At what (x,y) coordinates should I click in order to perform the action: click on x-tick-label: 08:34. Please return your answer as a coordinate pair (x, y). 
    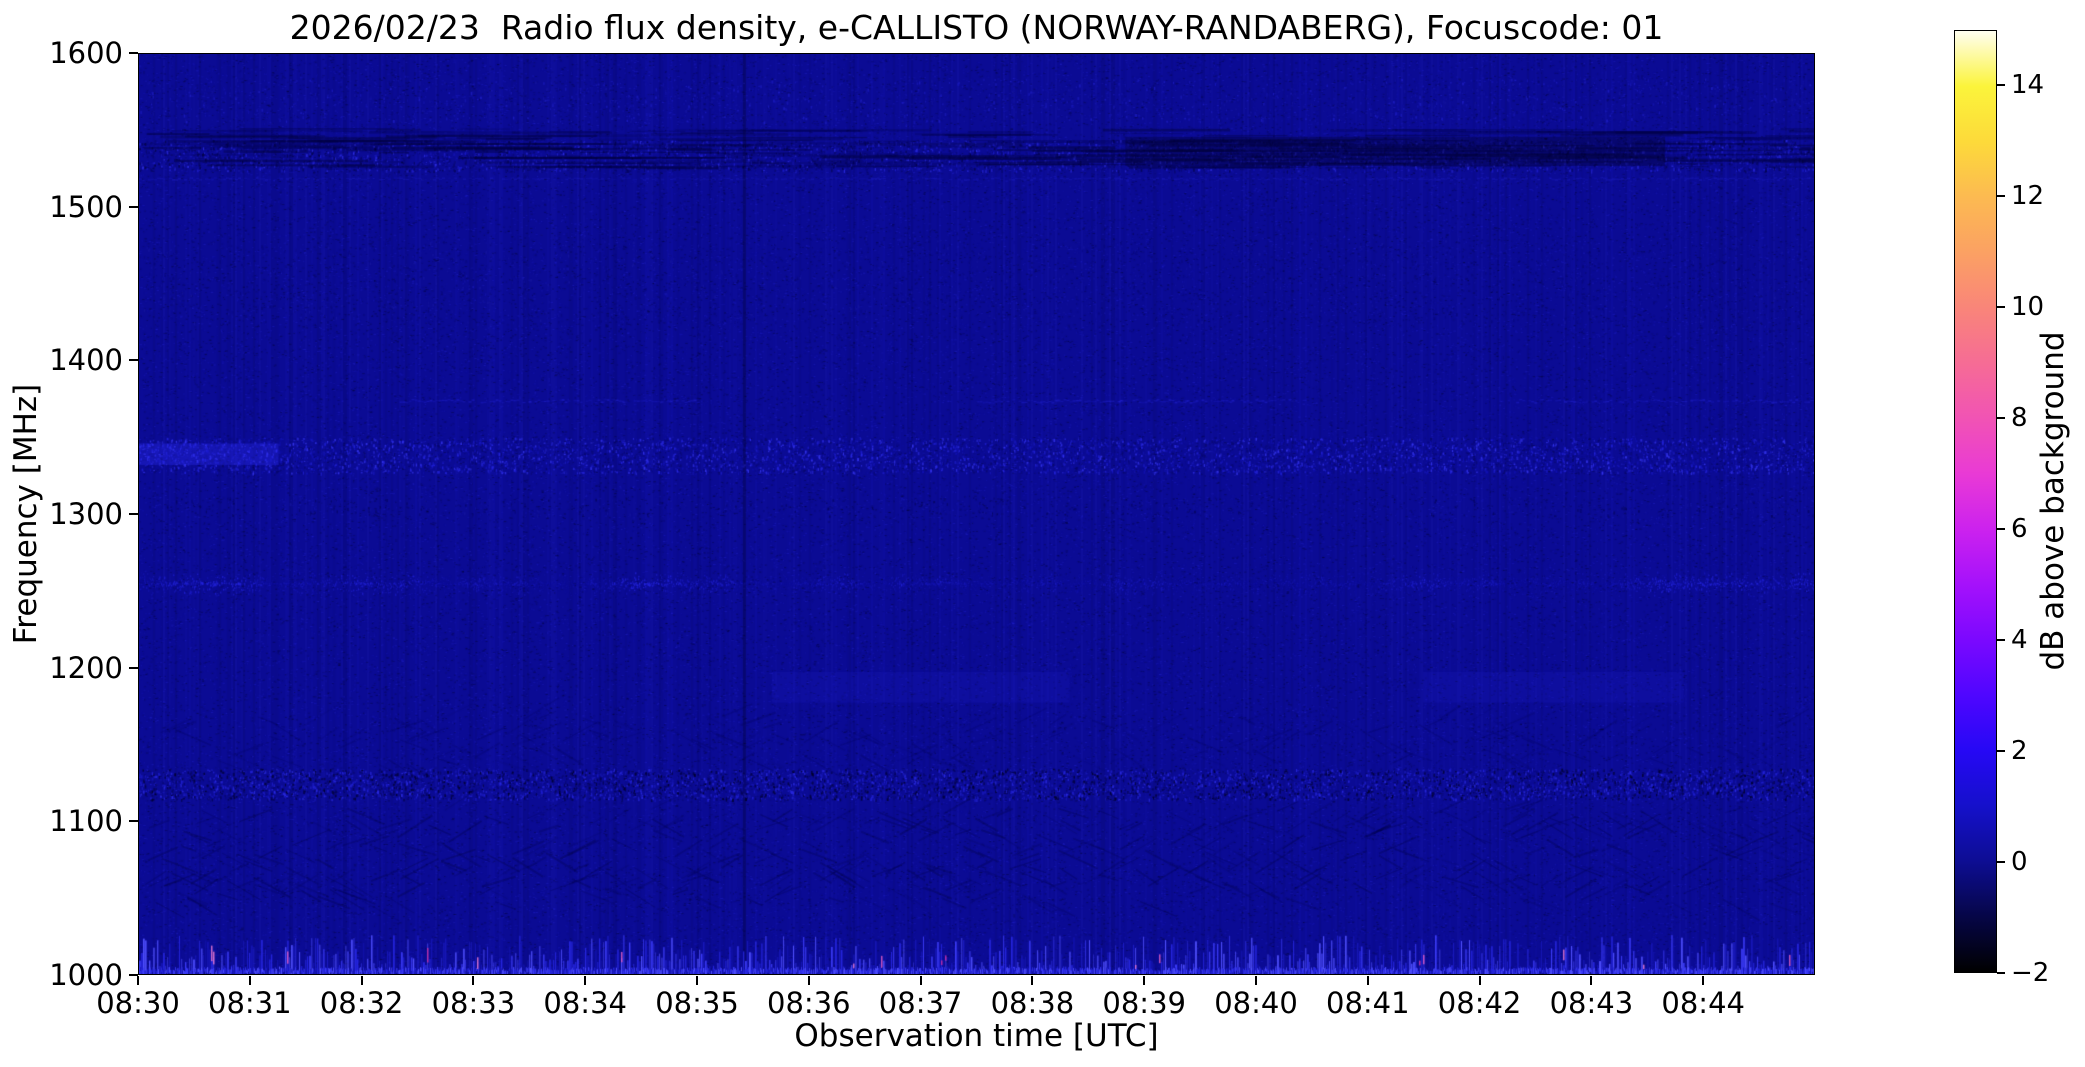
    Looking at the image, I should click on (585, 1003).